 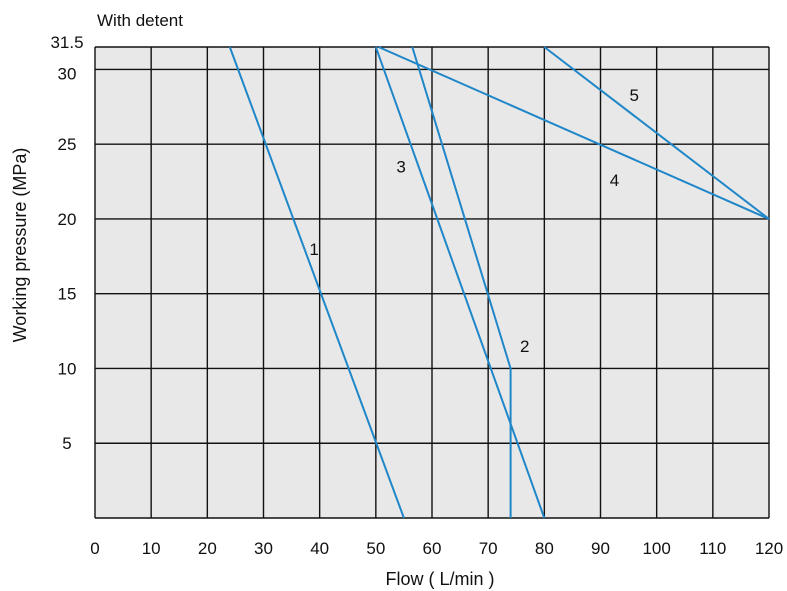 I want to click on y-tick-label: 5, so click(x=66, y=443).